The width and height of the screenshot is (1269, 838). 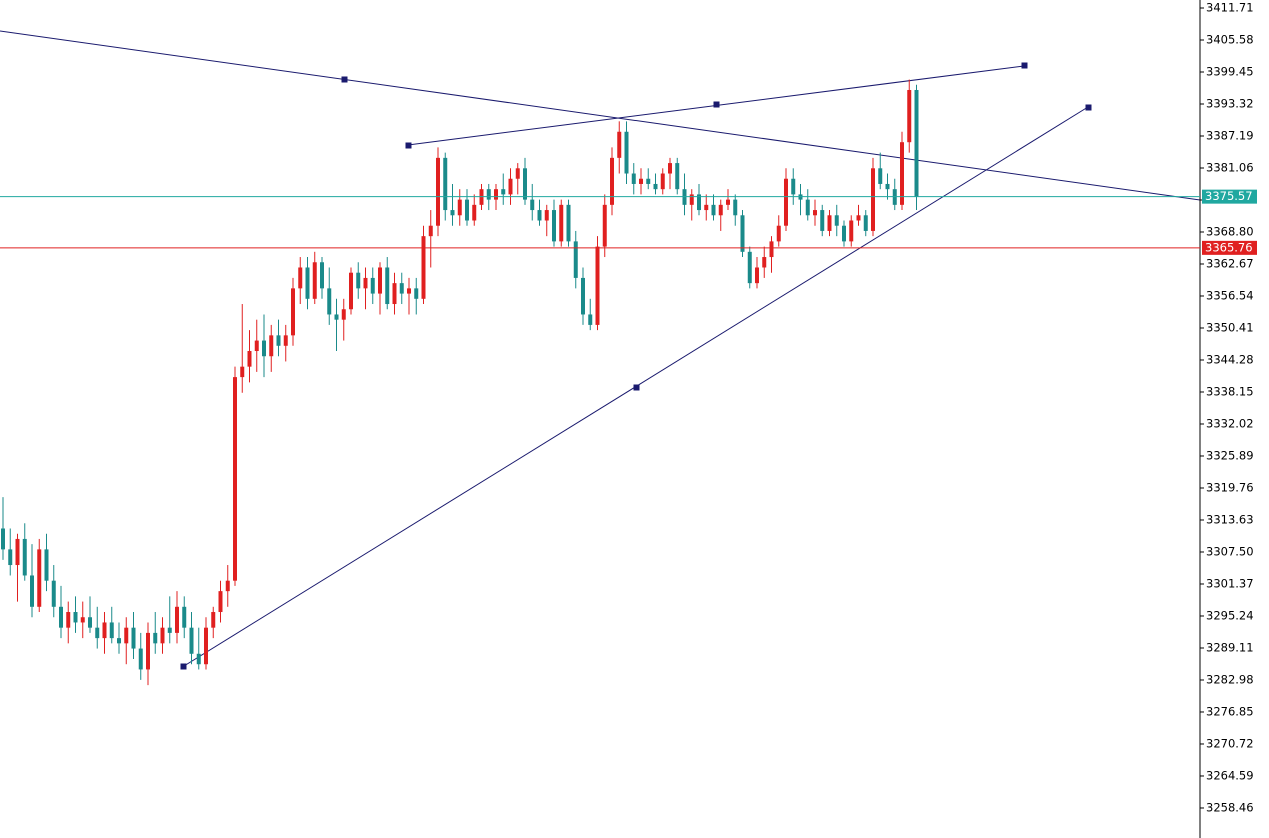 I want to click on y-tick-label: 3276.85, so click(x=1230, y=711).